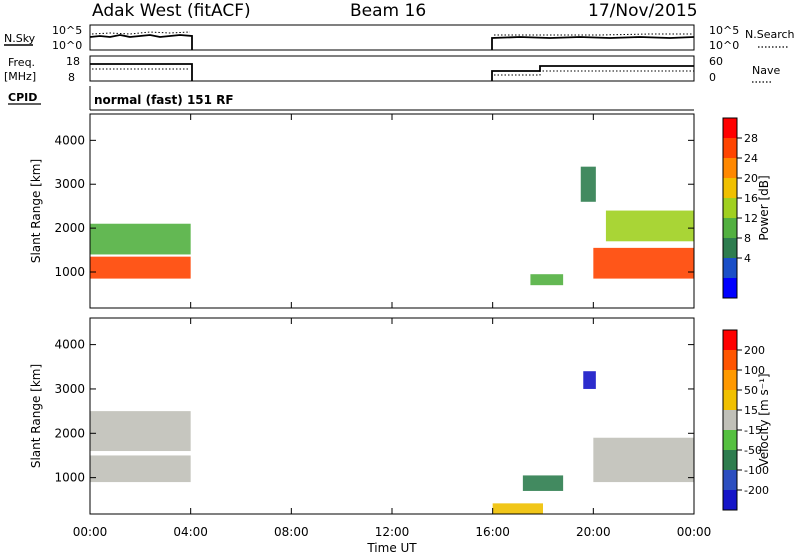 Image resolution: width=800 pixels, height=554 pixels. Describe the element at coordinates (766, 70) in the screenshot. I see `nave-label: Nave` at that location.